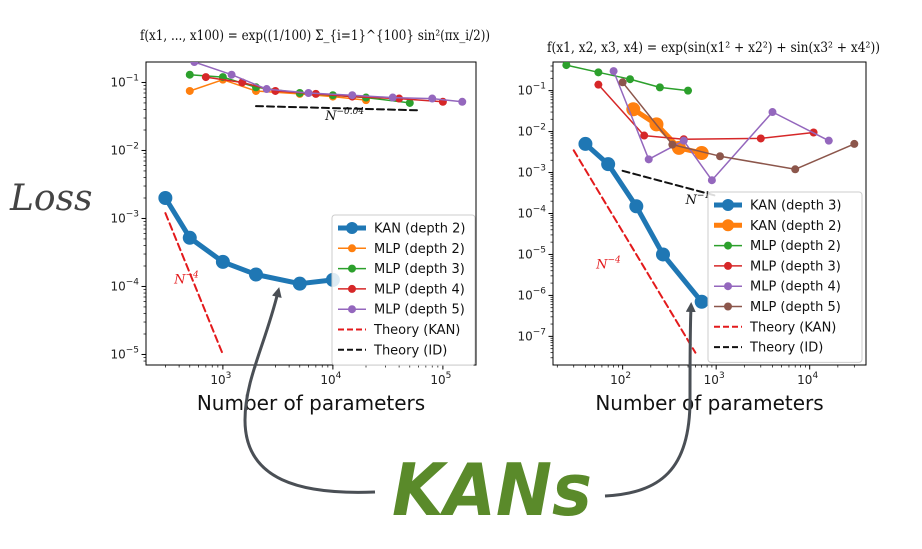 The height and width of the screenshot is (549, 922). What do you see at coordinates (608, 264) in the screenshot?
I see `annotation-label: N−4` at bounding box center [608, 264].